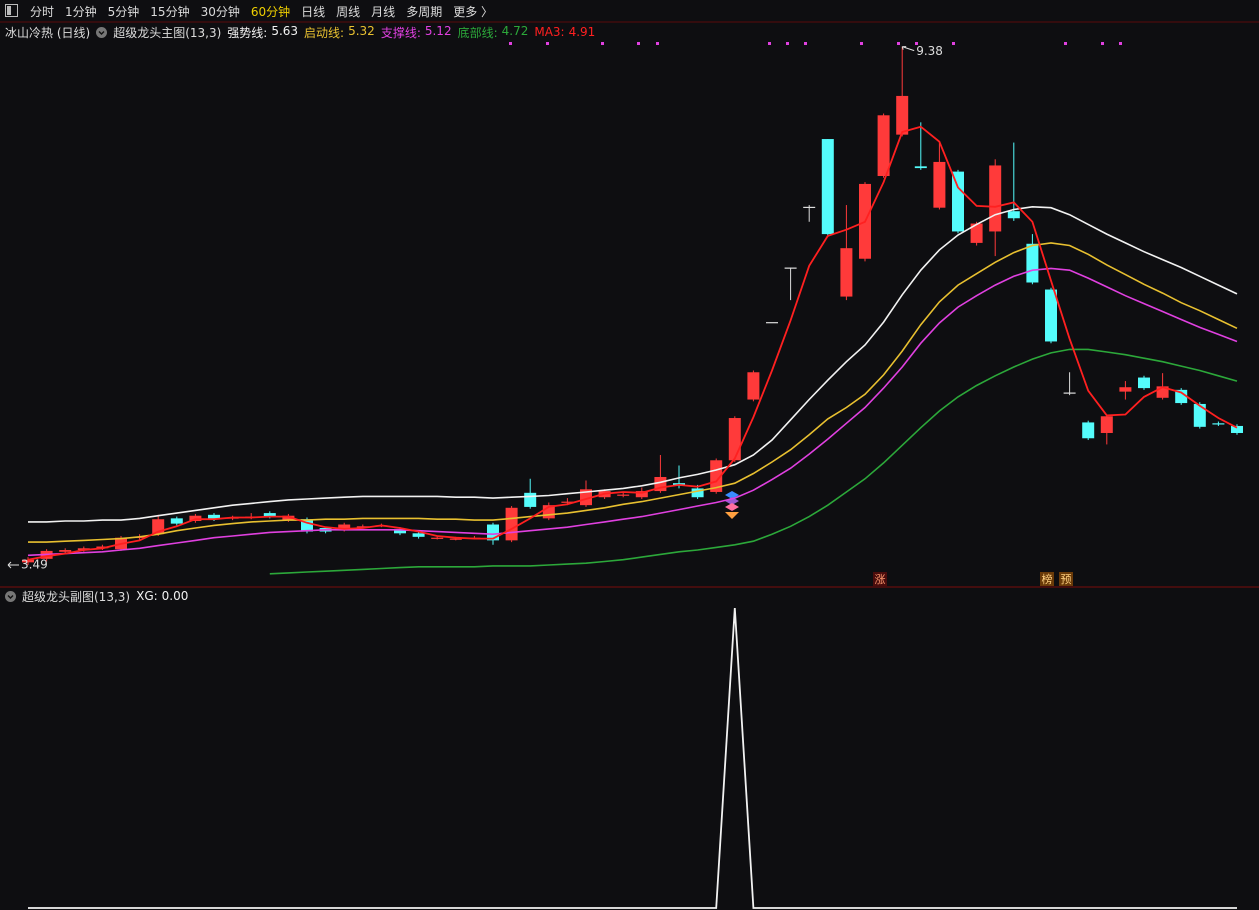 The image size is (1259, 910). I want to click on period-tab: 1分钟, so click(81, 11).